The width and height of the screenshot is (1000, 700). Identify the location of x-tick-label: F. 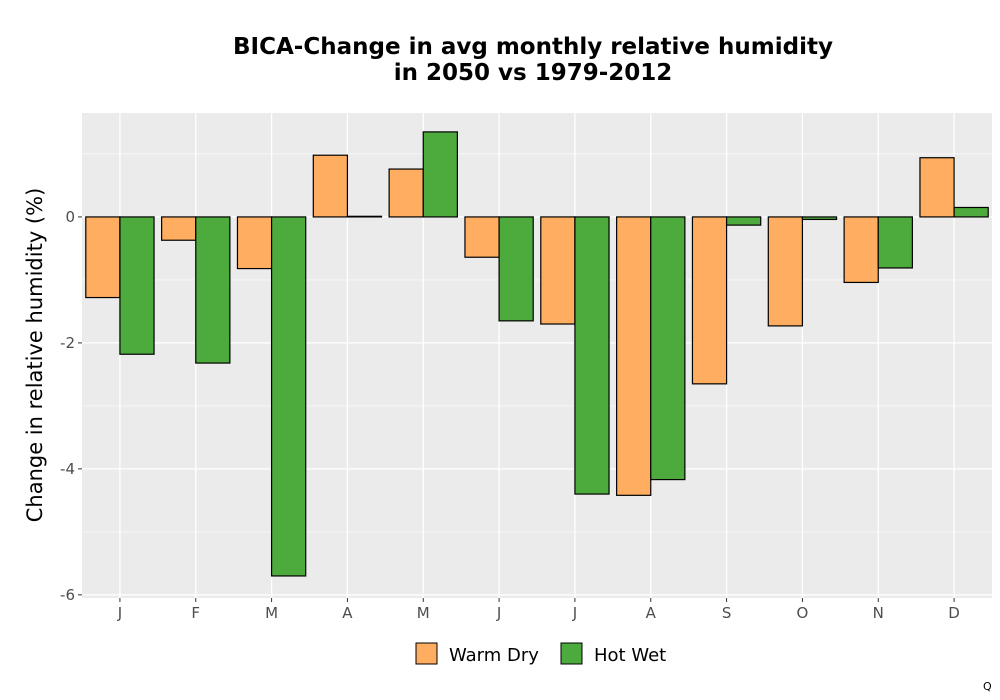
(195, 613).